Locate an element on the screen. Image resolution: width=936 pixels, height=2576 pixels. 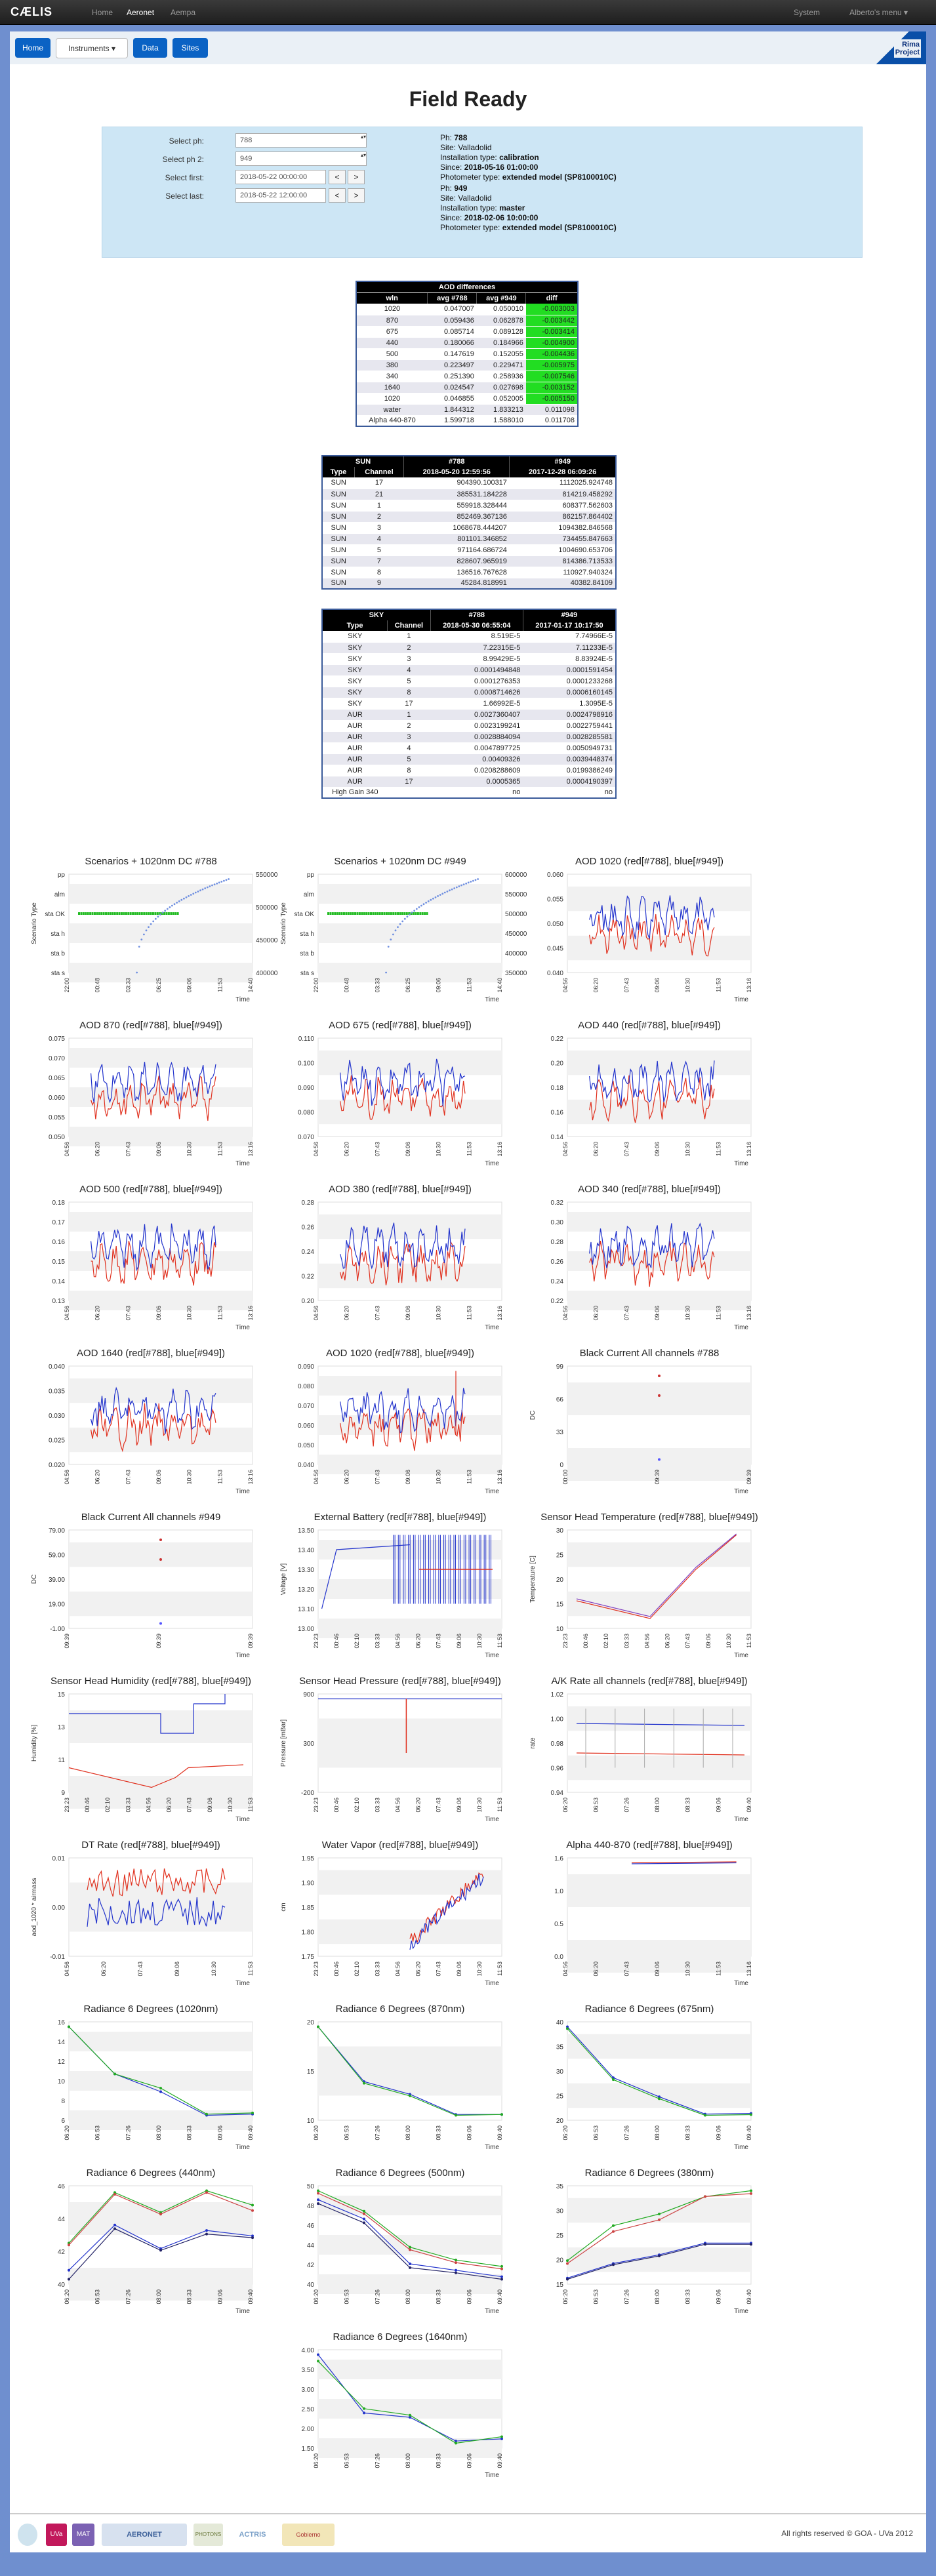
ph2-select: 949 is located at coordinates (301, 158).